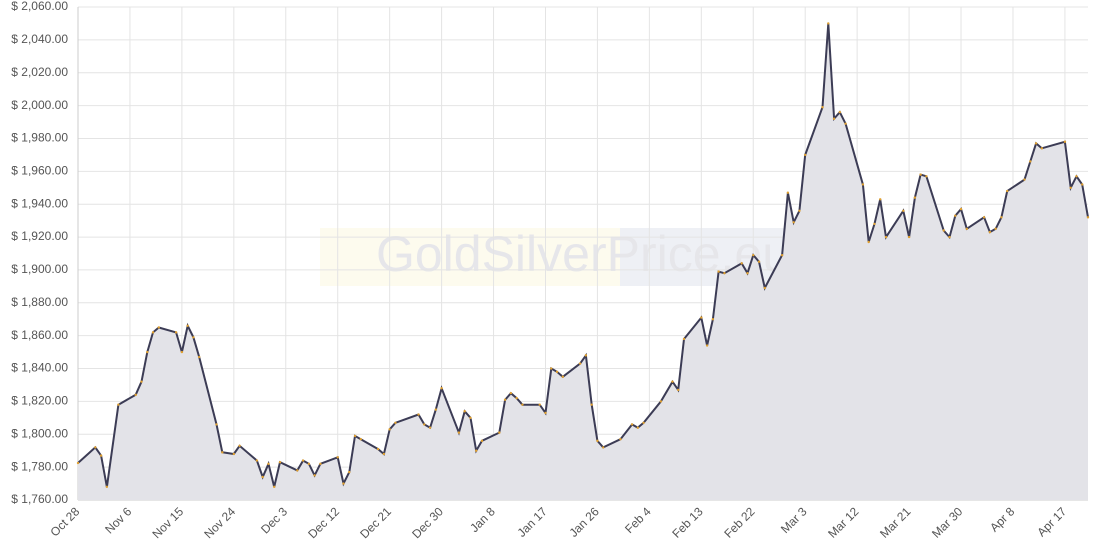 Image resolution: width=1096 pixels, height=548 pixels. I want to click on y-tick-label: $ 1,980.00, so click(39, 138).